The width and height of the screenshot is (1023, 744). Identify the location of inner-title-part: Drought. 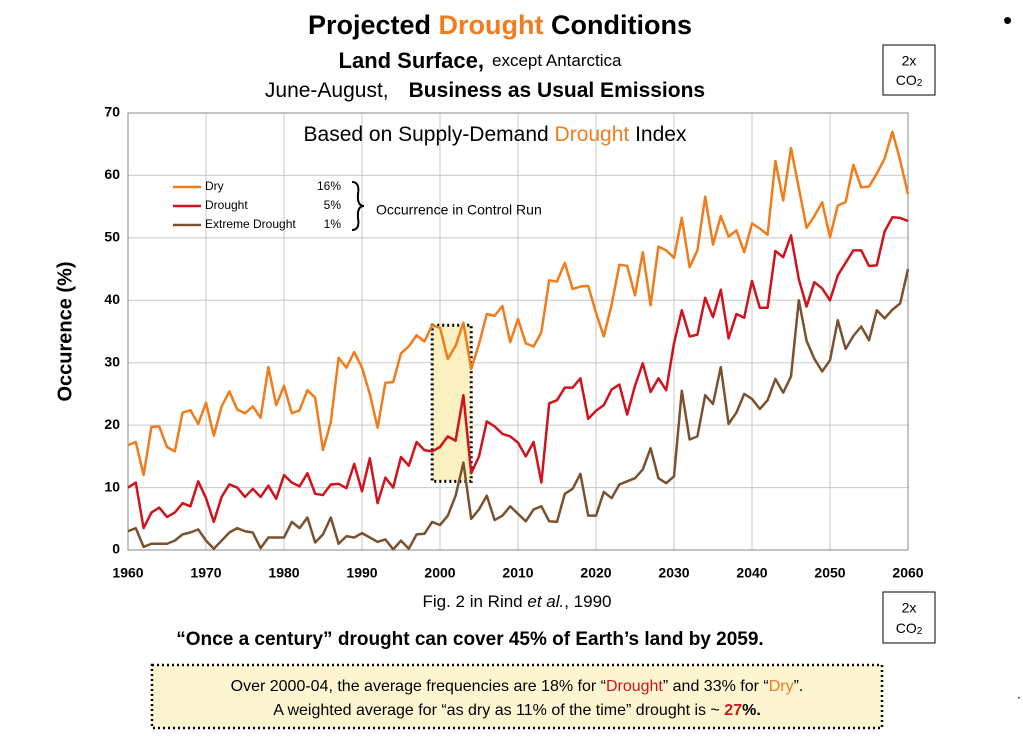
(592, 134).